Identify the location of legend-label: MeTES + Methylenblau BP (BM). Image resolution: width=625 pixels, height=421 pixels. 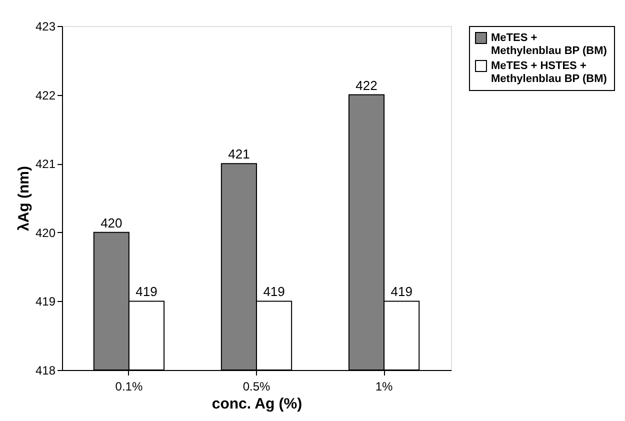
(549, 44).